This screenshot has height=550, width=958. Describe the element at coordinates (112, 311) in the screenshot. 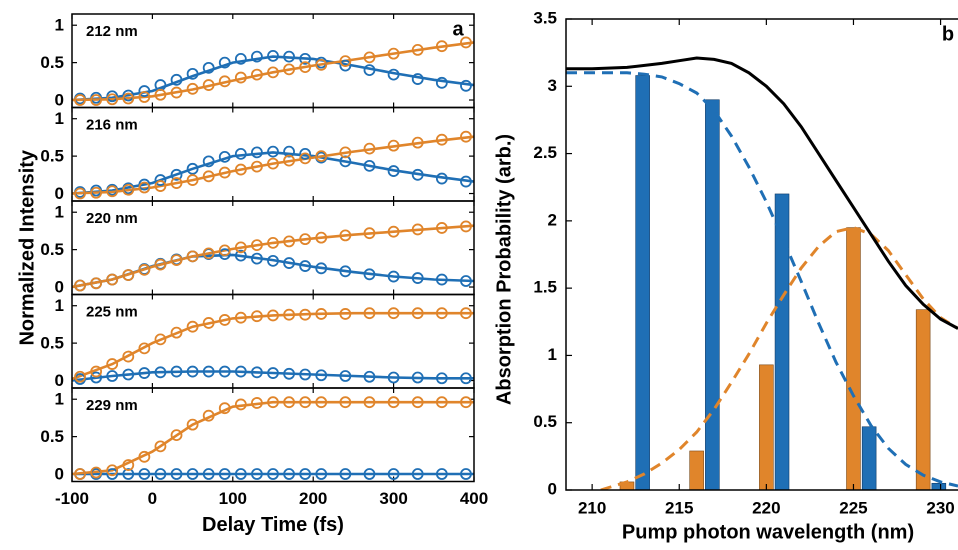

I see `wavelength-label: 225 nm` at that location.